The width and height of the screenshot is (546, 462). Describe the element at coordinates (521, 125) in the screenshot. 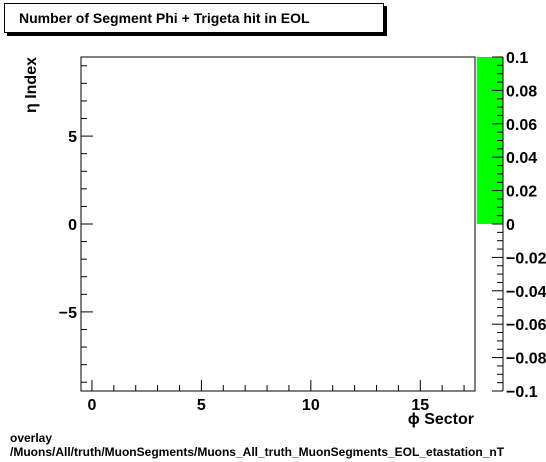

I see `colorbar-tick-label: 0.06` at that location.